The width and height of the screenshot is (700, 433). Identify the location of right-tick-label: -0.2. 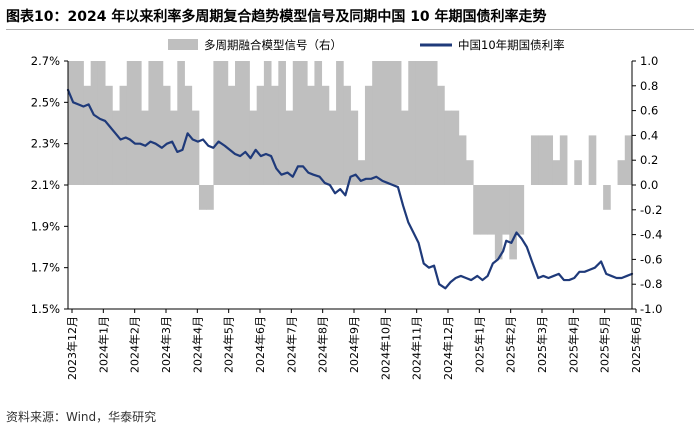
(651, 210).